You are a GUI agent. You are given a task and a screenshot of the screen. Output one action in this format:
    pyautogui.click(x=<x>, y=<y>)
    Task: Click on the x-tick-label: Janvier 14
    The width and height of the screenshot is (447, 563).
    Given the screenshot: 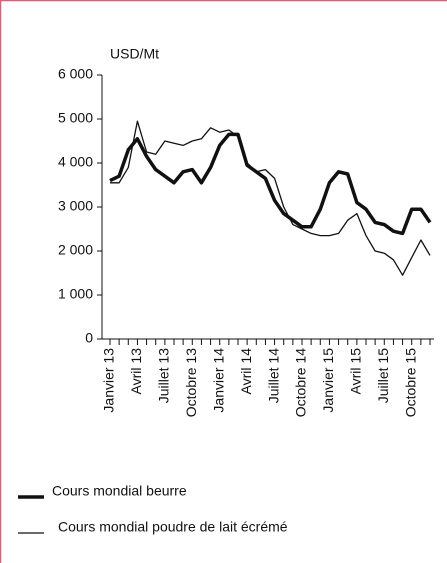 What is the action you would take?
    pyautogui.click(x=218, y=380)
    